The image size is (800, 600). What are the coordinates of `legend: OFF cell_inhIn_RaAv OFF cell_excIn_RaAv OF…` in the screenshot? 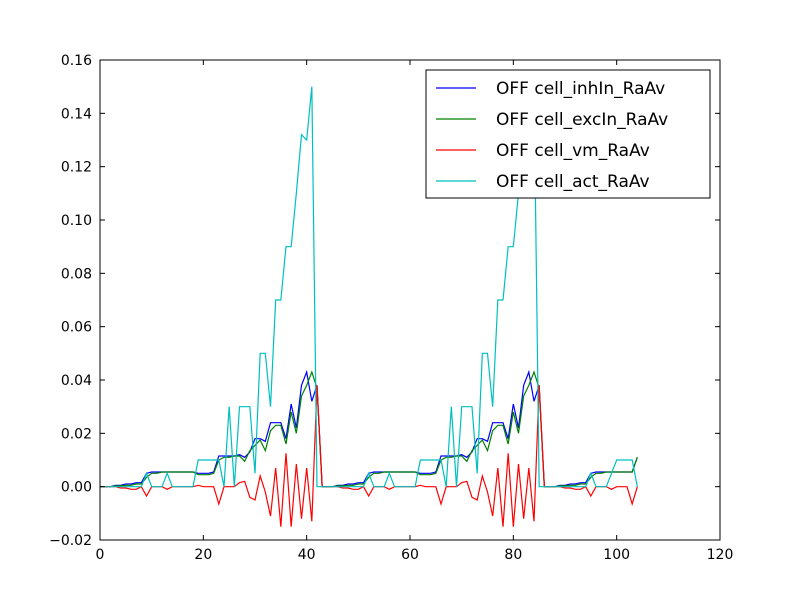 It's located at (568, 134).